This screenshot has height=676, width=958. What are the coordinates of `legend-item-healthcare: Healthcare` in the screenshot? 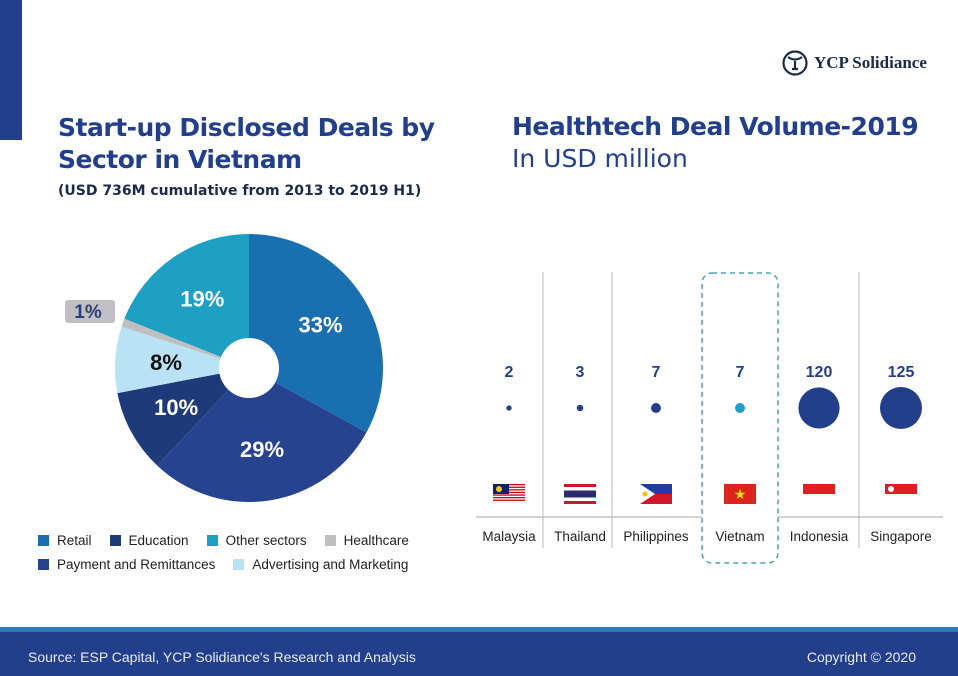 It's located at (366, 540).